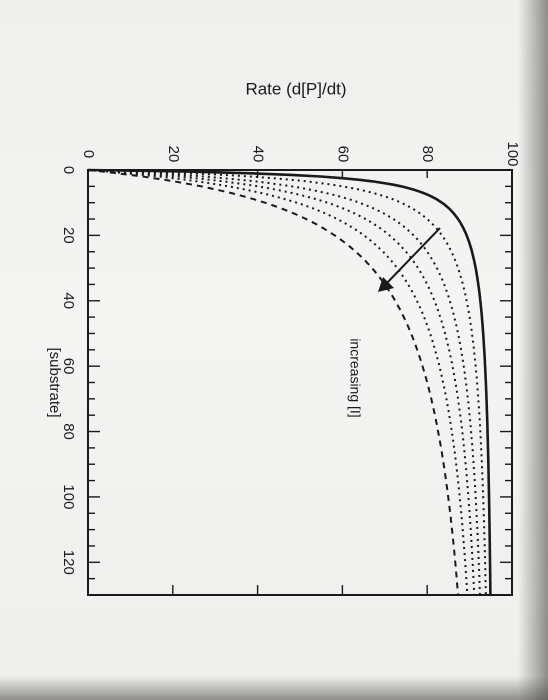  I want to click on y-tick-label: 20, so click(173, 154).